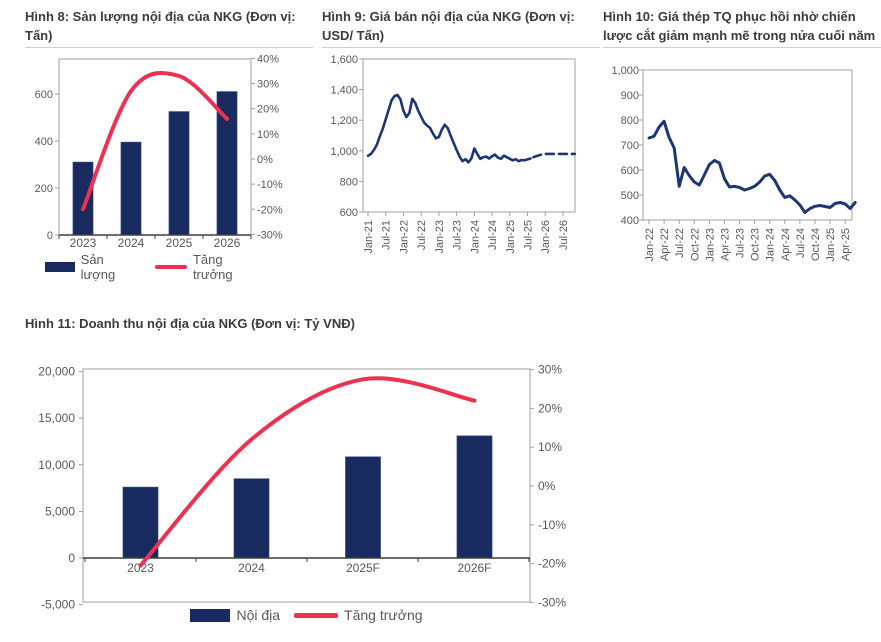  I want to click on y-tick-label: 700, so click(630, 146).